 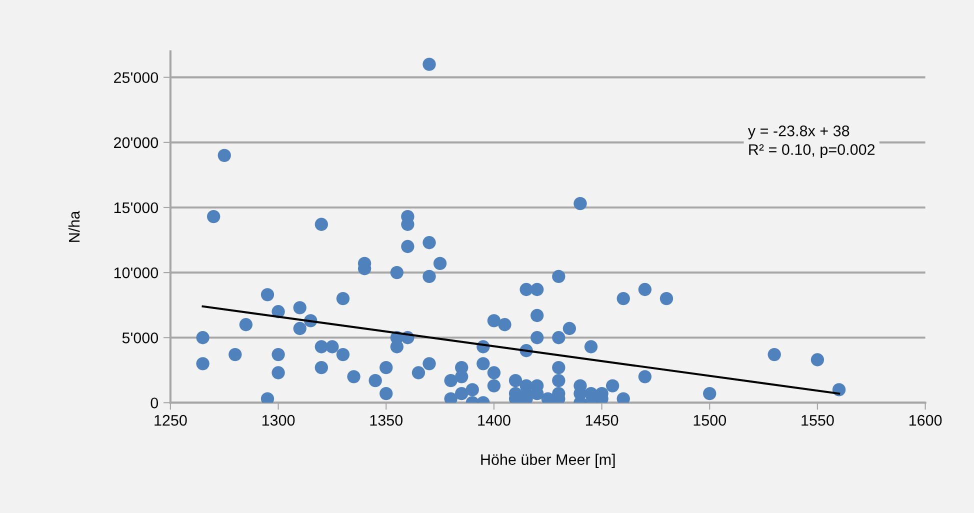 What do you see at coordinates (136, 78) in the screenshot?
I see `y-tick-label: 25'000` at bounding box center [136, 78].